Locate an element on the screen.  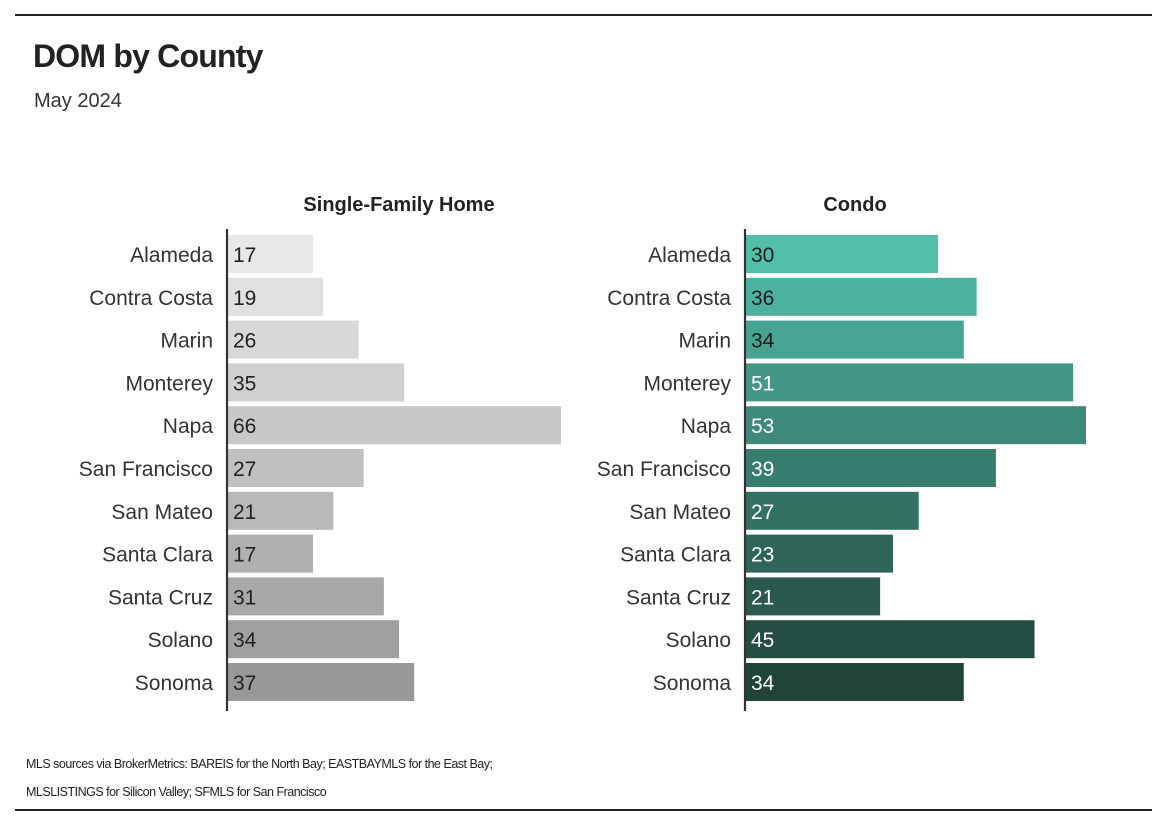
sfh-category-label: Santa Clara is located at coordinates (157, 555).